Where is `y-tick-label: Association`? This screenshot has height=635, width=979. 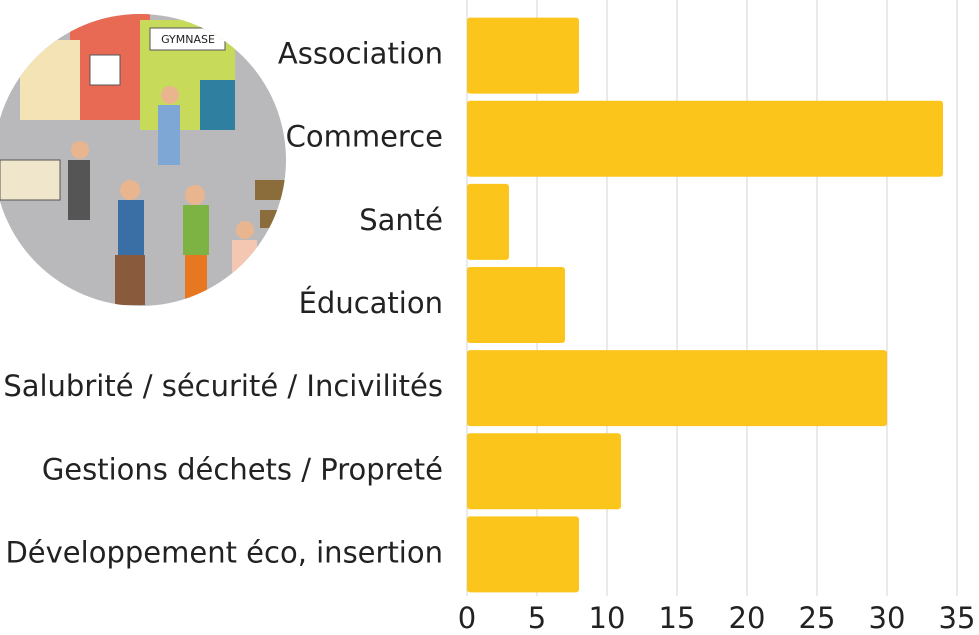 y-tick-label: Association is located at coordinates (360, 54).